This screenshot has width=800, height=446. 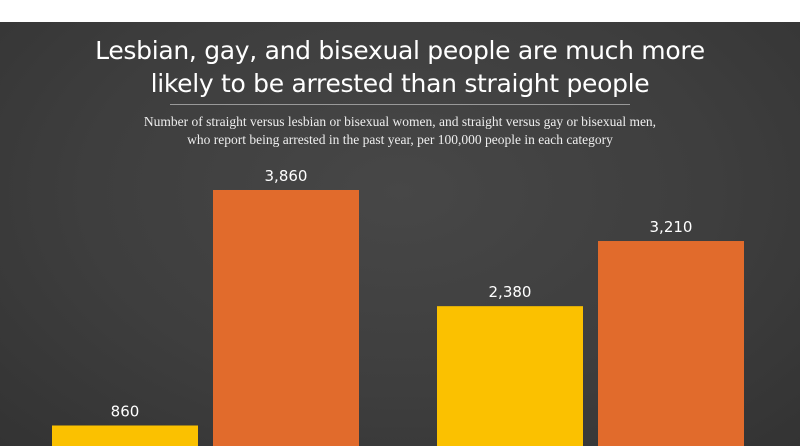 I want to click on value-label: 3,860, so click(x=286, y=176).